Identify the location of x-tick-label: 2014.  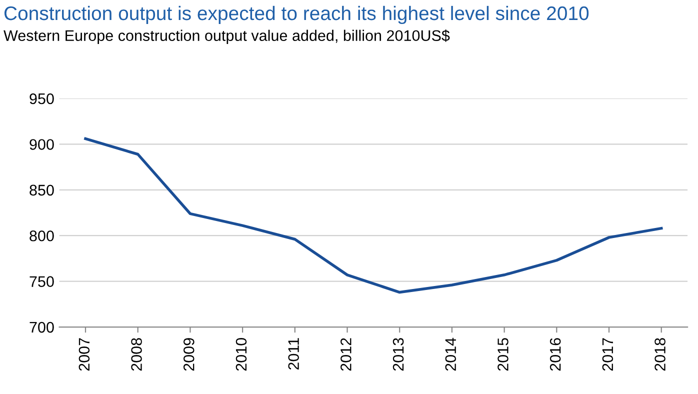
(450, 354).